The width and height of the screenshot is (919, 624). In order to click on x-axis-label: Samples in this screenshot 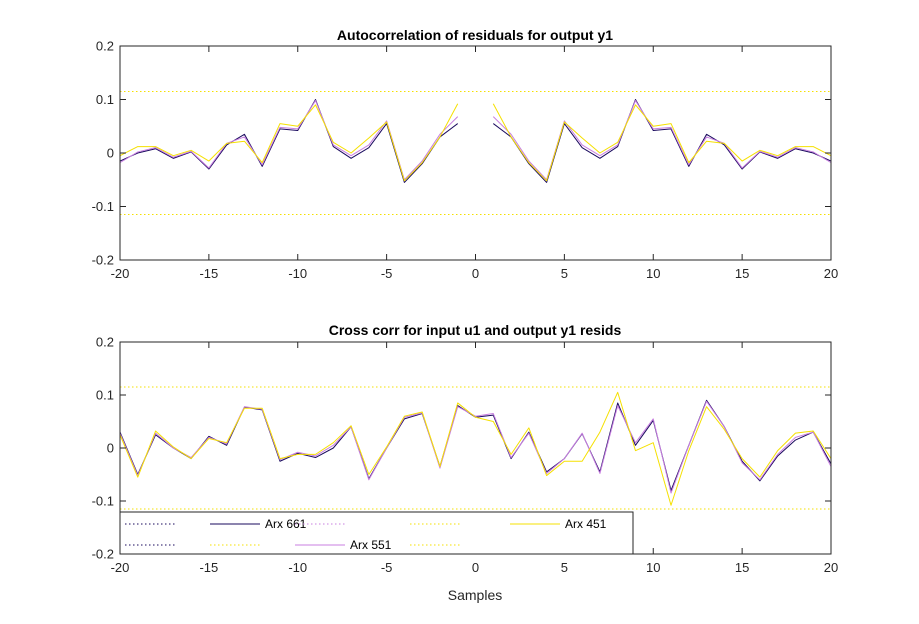, I will do `click(475, 595)`.